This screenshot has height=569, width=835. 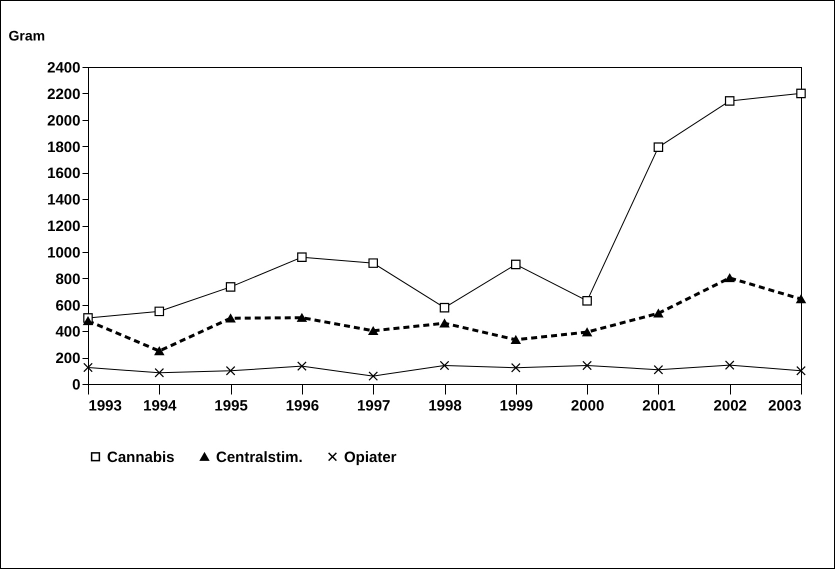 What do you see at coordinates (63, 173) in the screenshot?
I see `y-tick-label: 1600` at bounding box center [63, 173].